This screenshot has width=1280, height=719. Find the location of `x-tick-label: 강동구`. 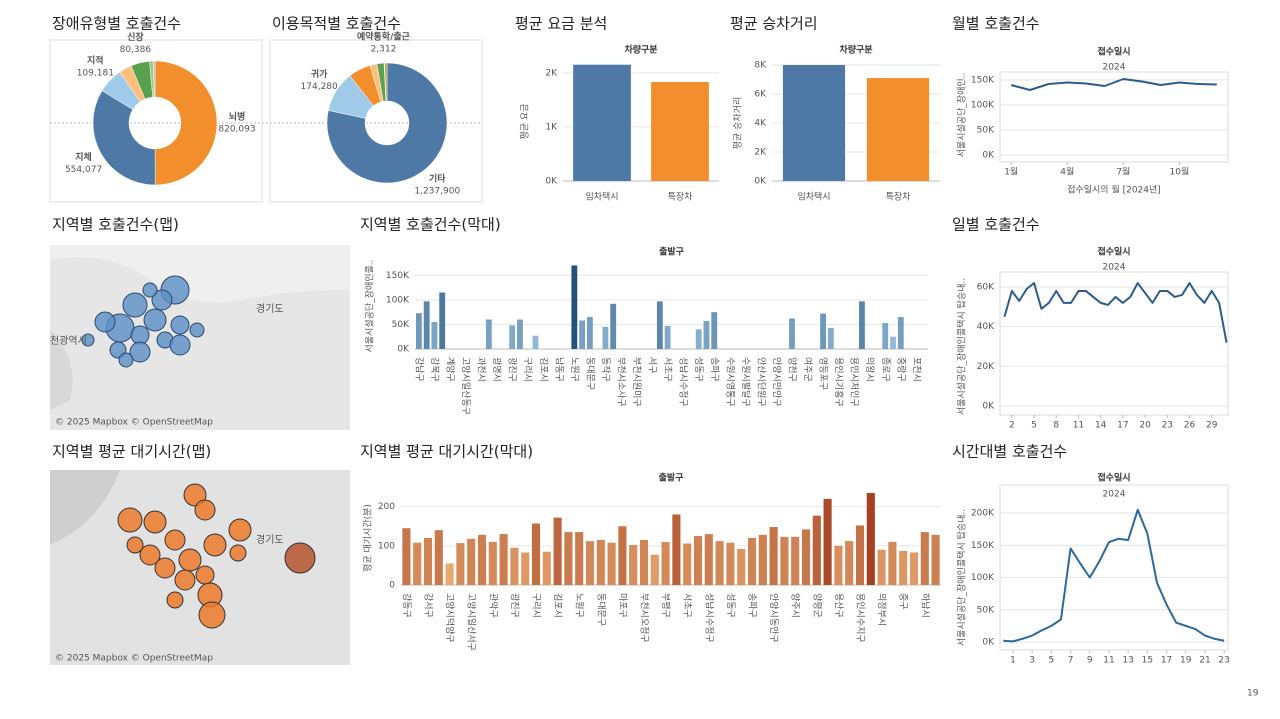

x-tick-label: 강동구 is located at coordinates (406, 605).